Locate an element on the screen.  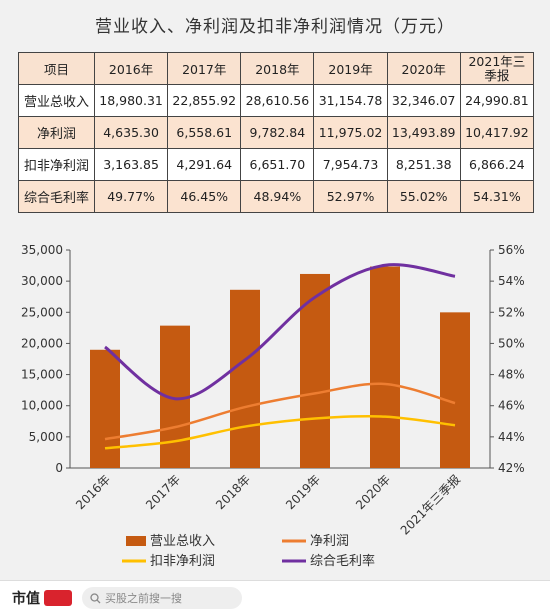
right-tick-label: 54% is located at coordinates (511, 281).